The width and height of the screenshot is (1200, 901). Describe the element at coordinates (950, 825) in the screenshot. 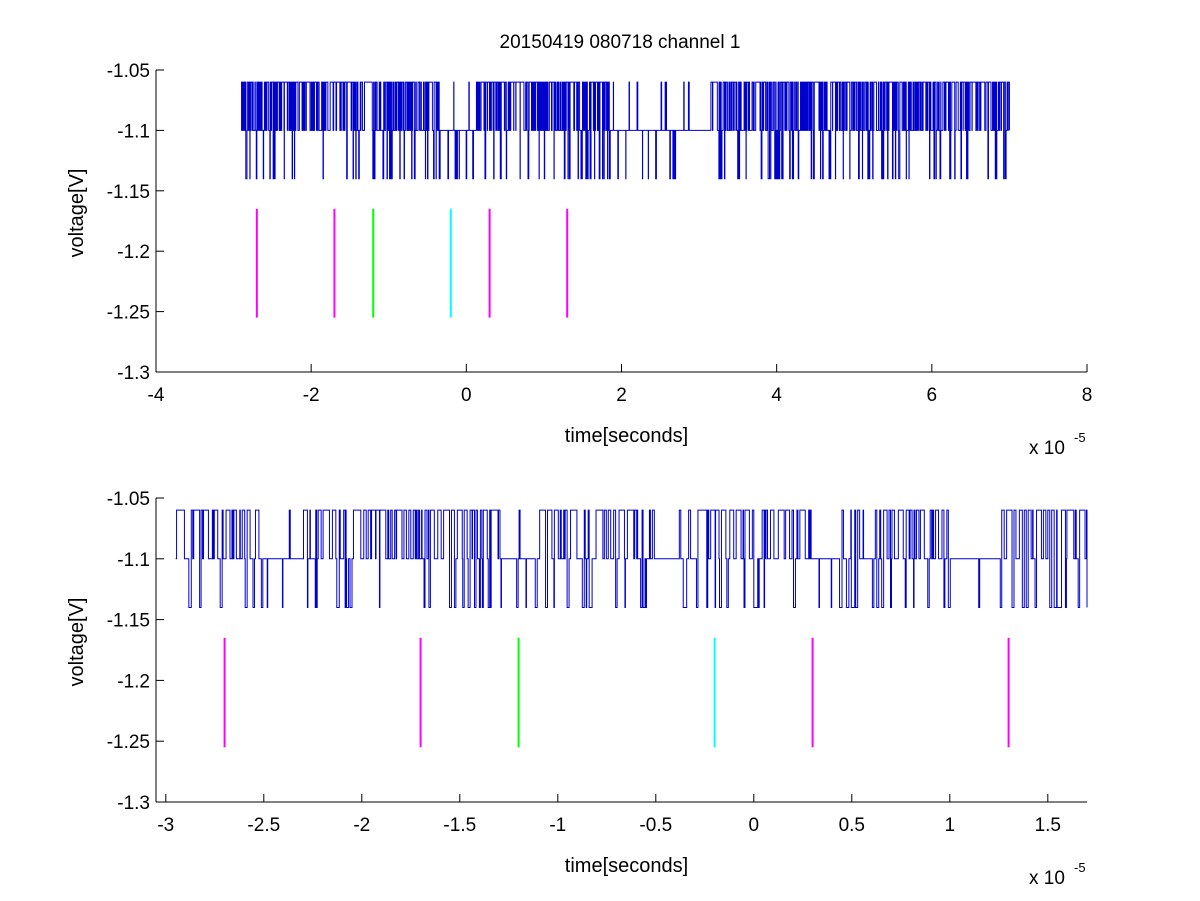

I see `x-tick-label: 1` at that location.